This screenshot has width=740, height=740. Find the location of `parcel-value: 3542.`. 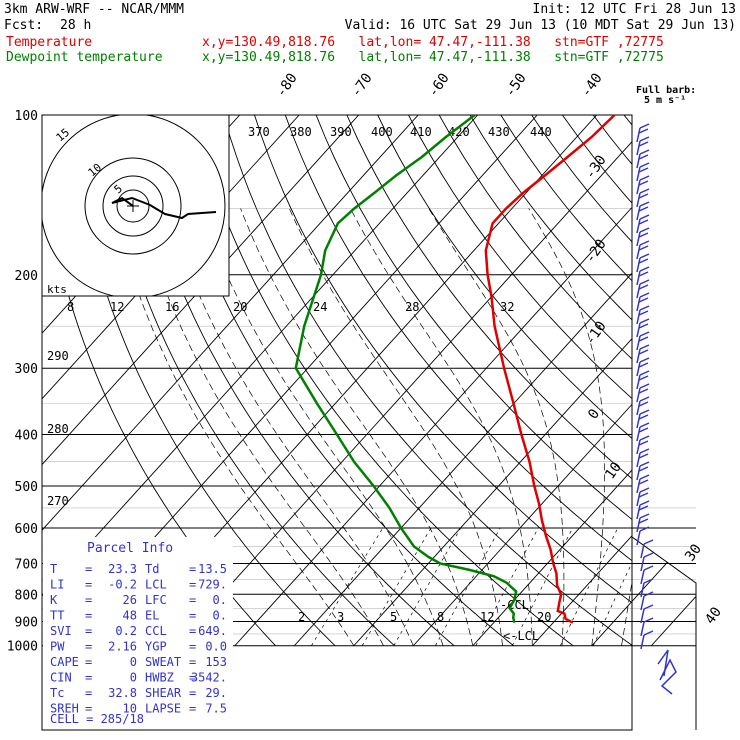

parcel-value: 3542. is located at coordinates (209, 678).